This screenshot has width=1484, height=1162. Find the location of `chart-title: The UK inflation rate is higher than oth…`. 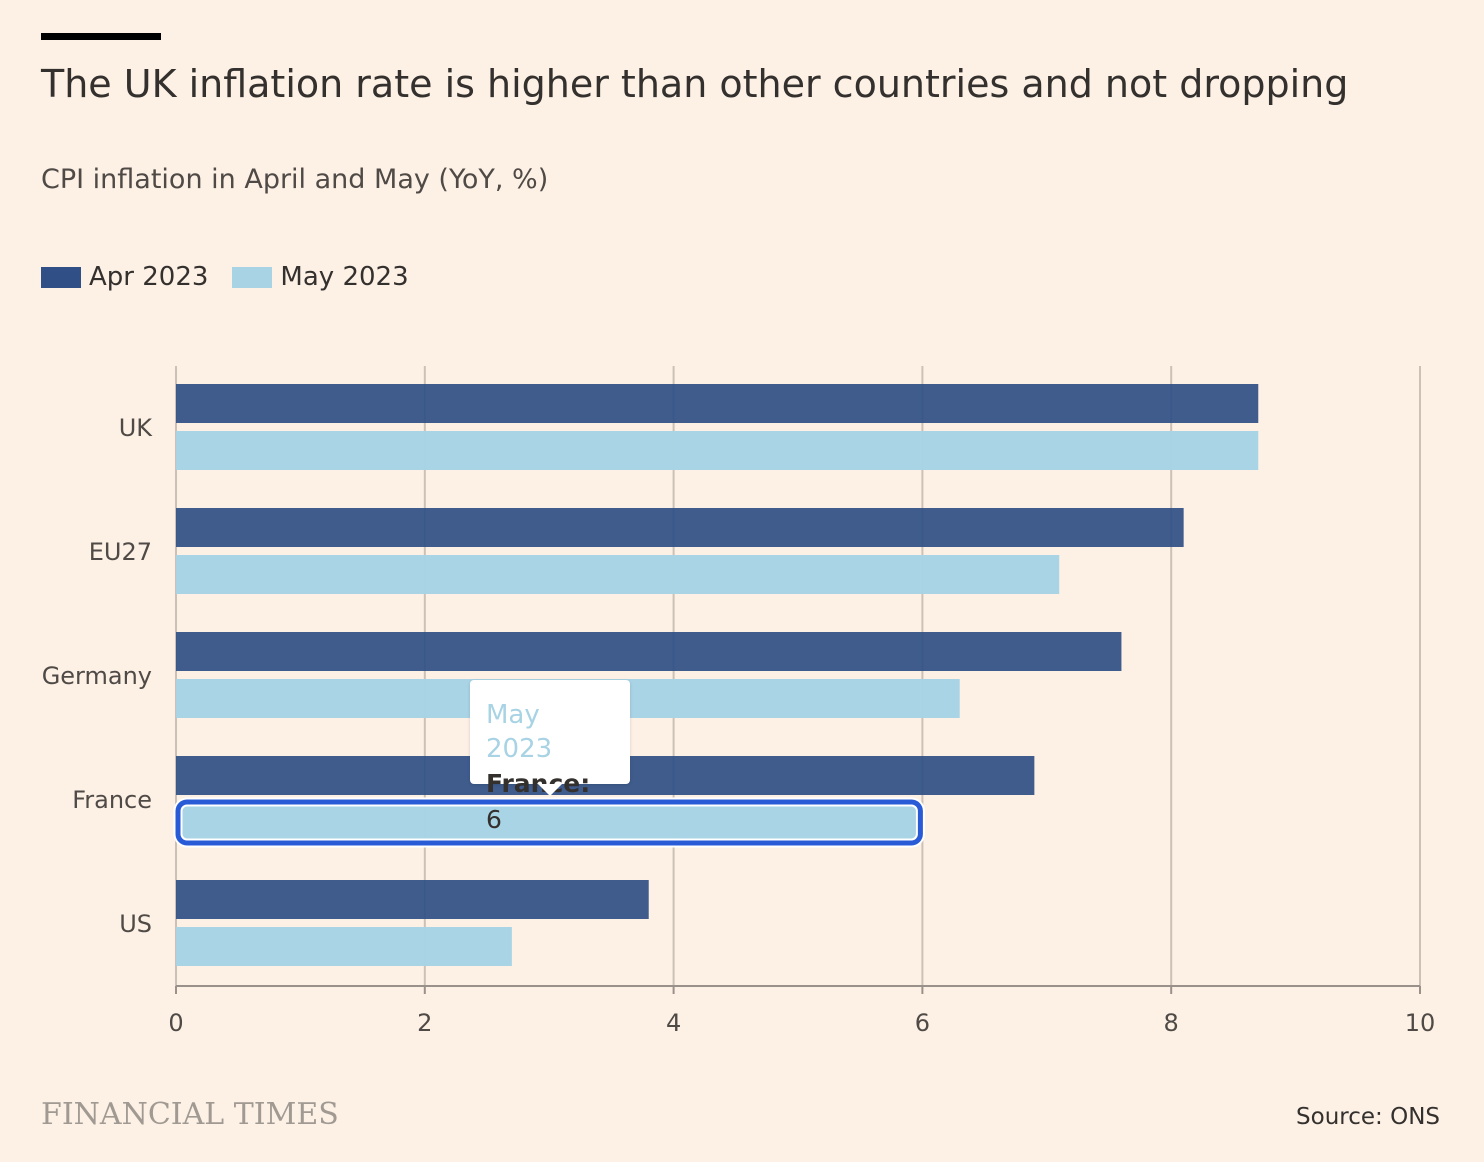

chart-title: The UK inflation rate is higher than oth… is located at coordinates (695, 84).